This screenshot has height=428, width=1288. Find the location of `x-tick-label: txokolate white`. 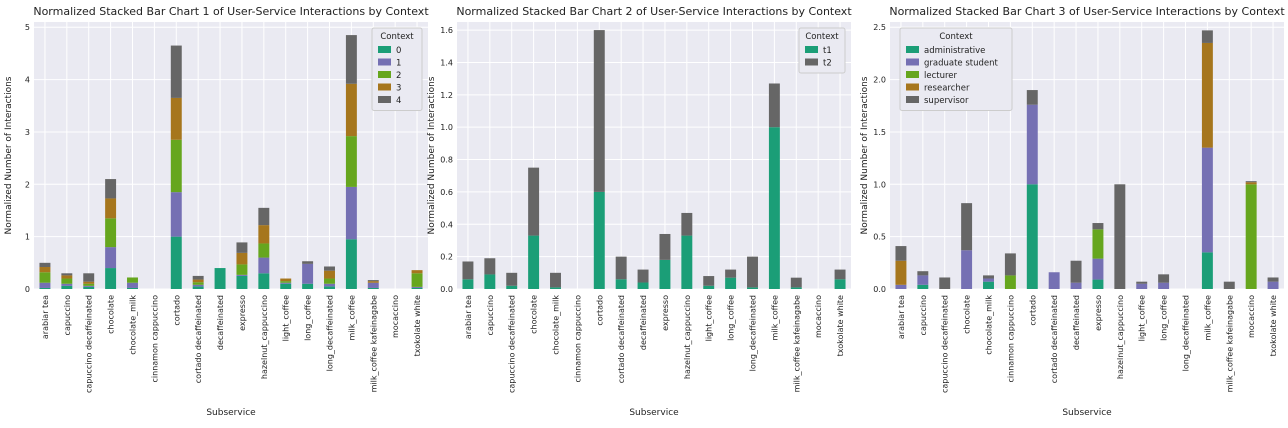

x-tick-label: txokolate white is located at coordinates (417, 325).